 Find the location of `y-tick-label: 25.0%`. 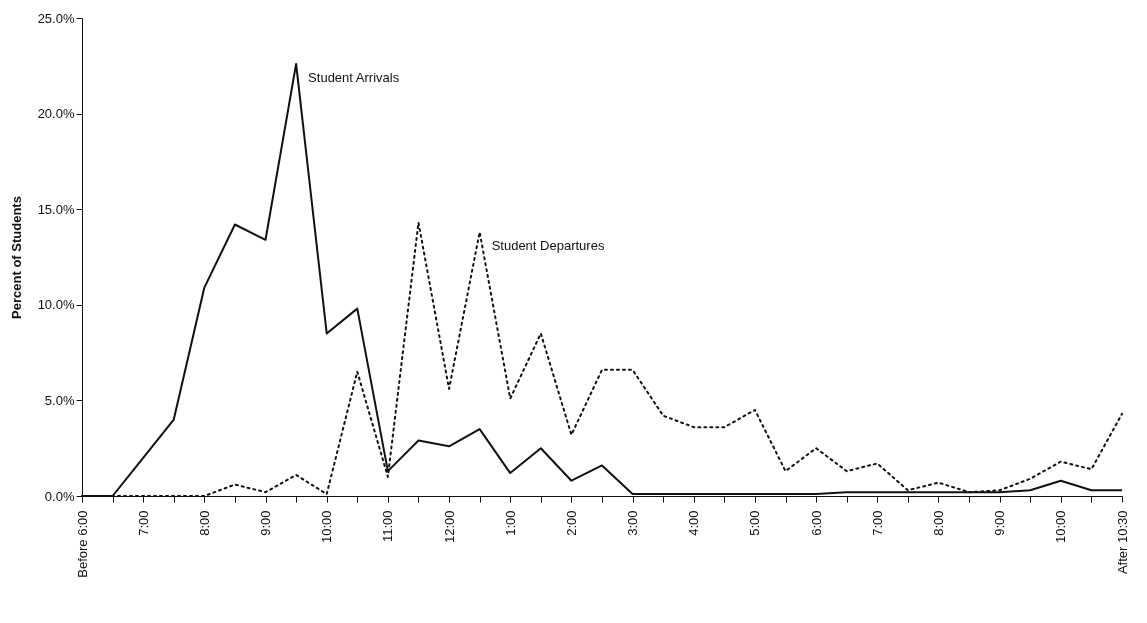

y-tick-label: 25.0% is located at coordinates (56, 18).